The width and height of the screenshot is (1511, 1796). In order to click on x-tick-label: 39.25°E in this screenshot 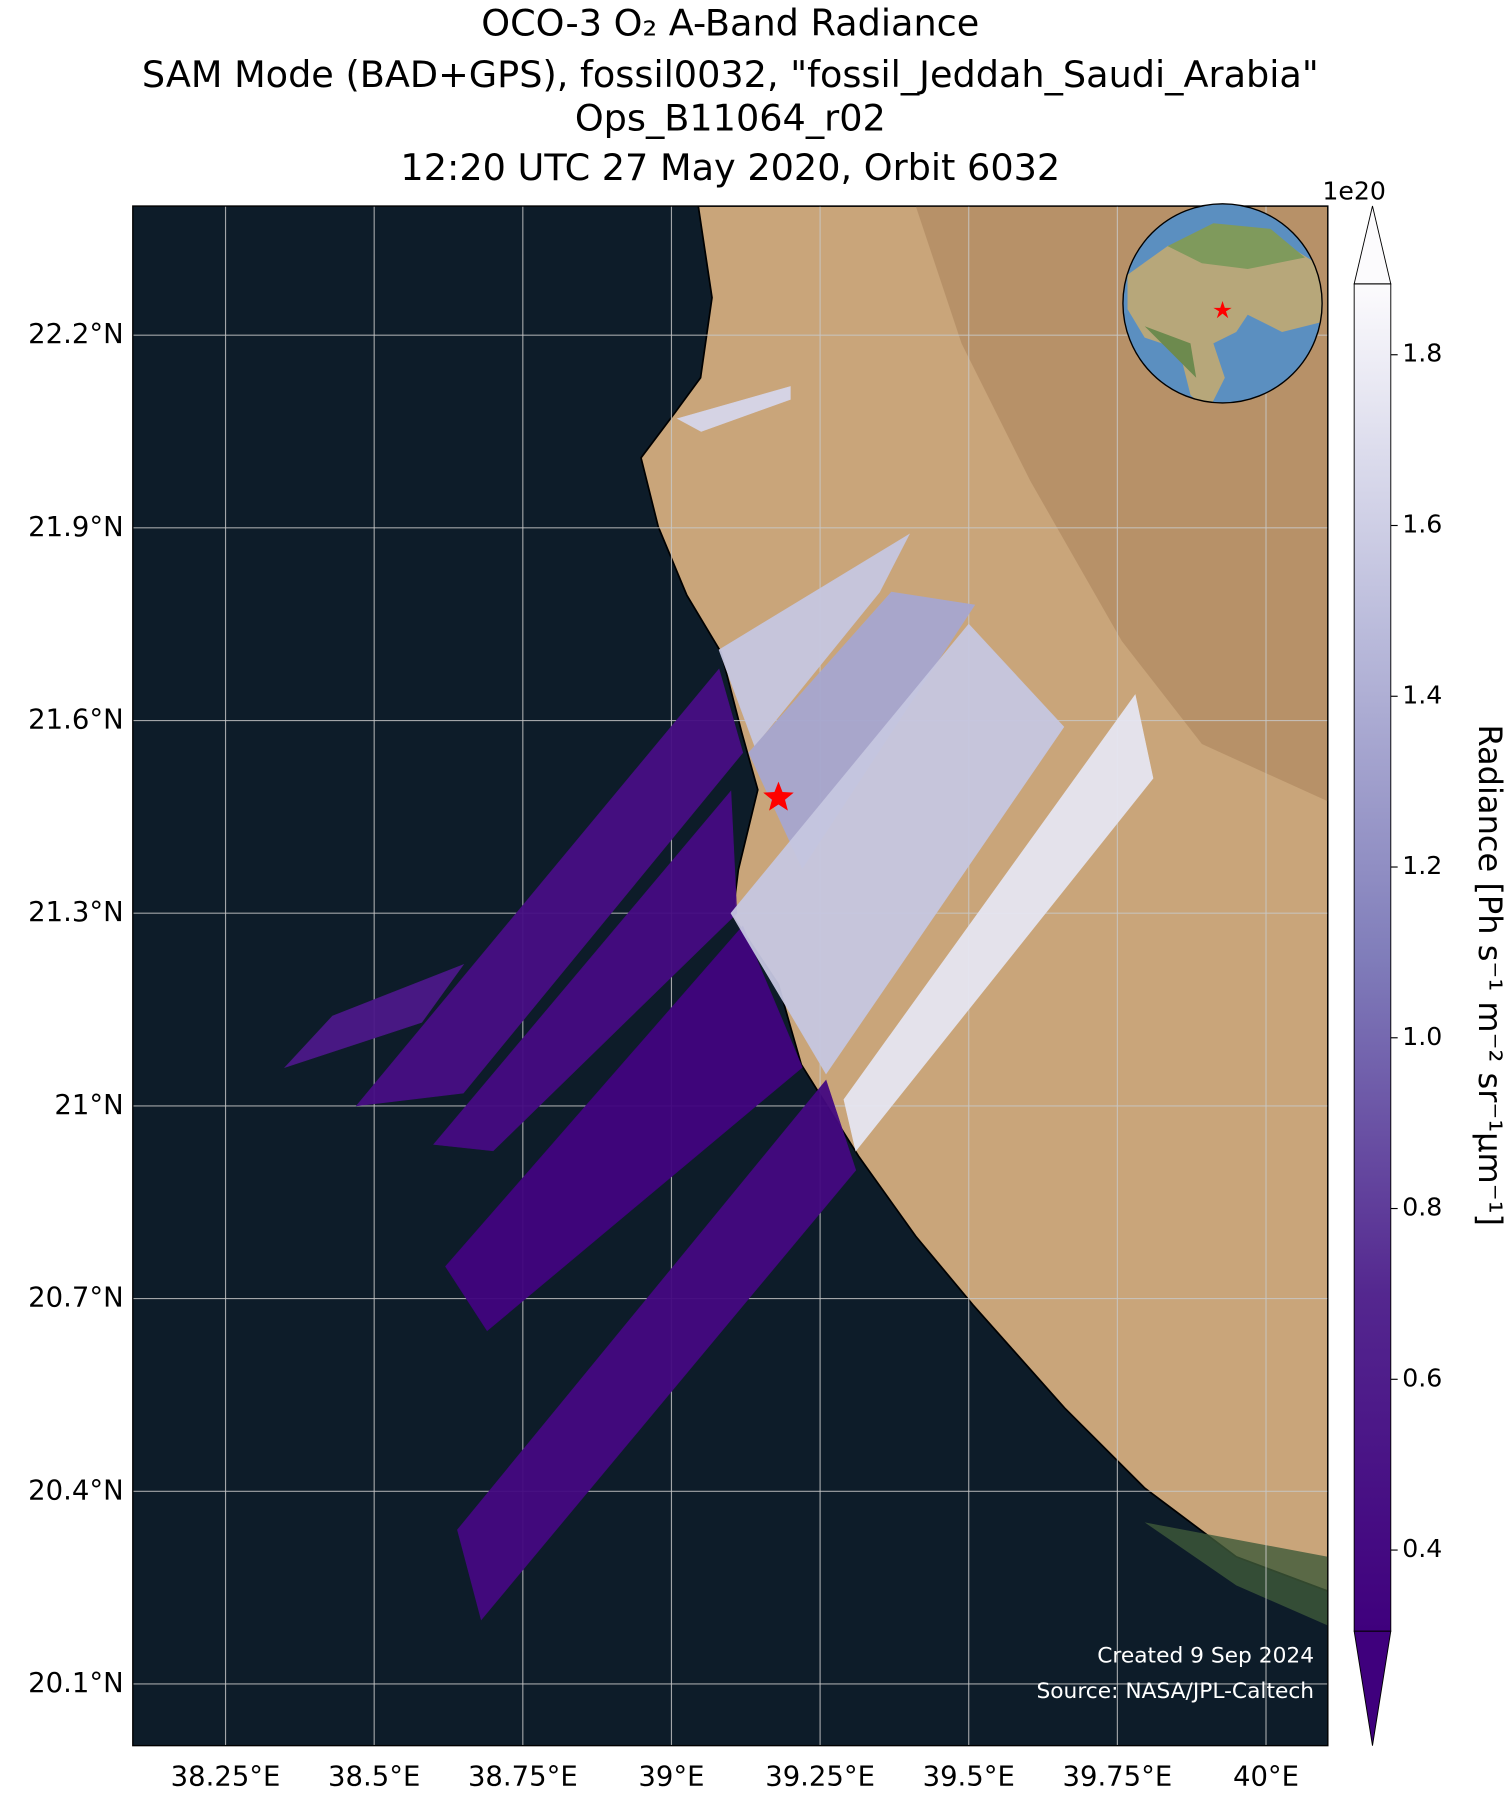, I will do `click(820, 1777)`.